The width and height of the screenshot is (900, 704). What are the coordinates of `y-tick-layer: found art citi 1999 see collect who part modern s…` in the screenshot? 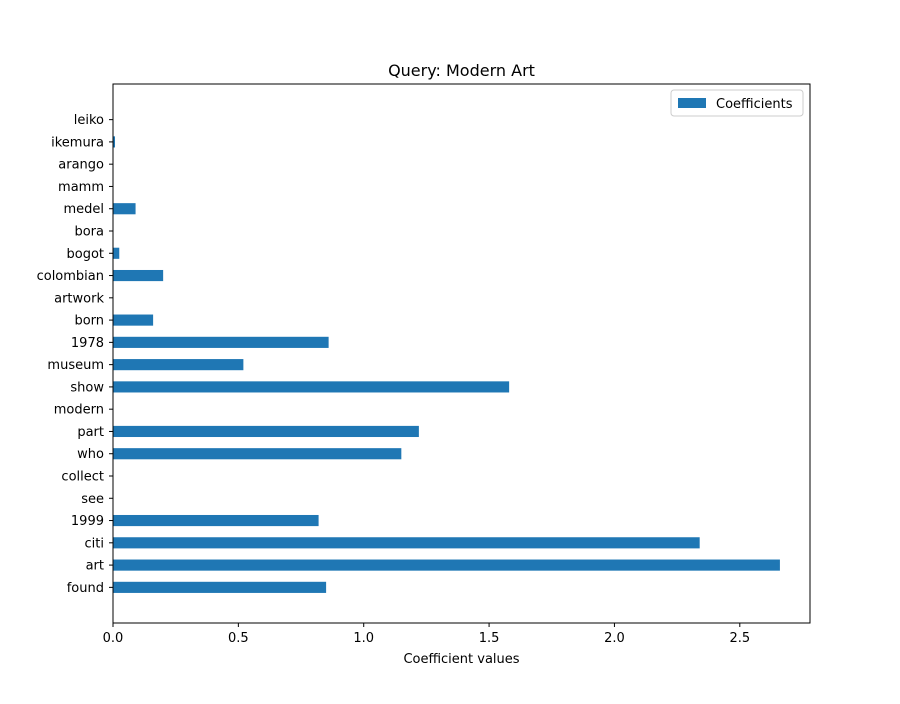 It's located at (75, 354).